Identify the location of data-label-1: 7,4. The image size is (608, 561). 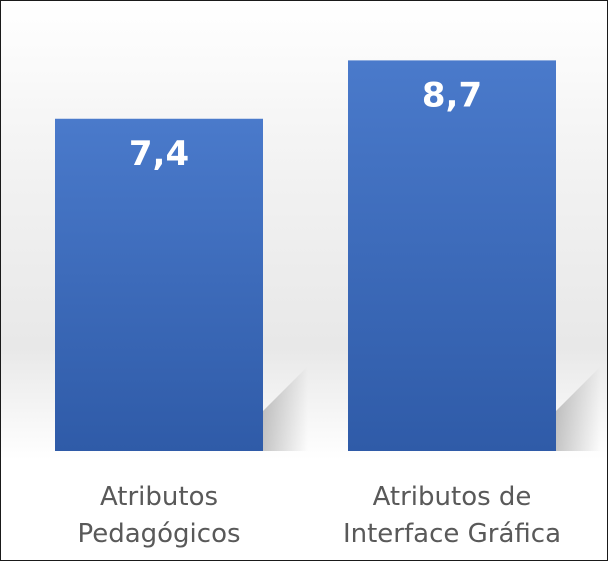
(159, 154).